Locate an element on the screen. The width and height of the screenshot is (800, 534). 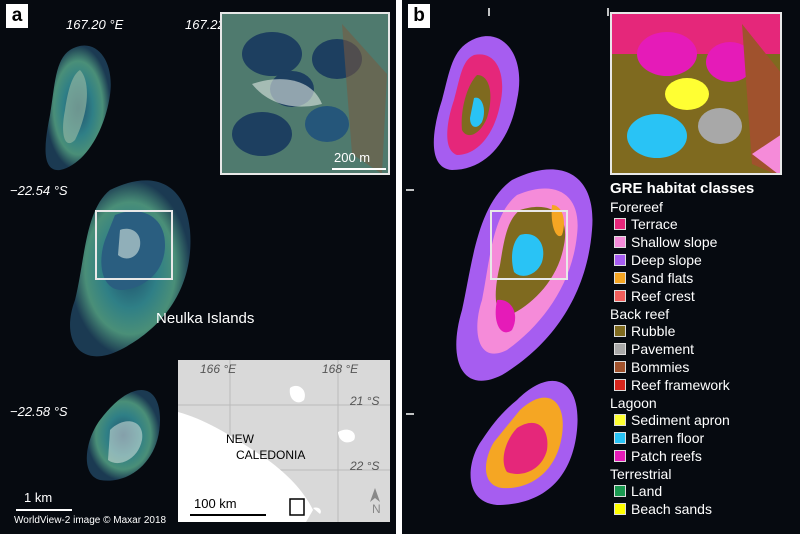
legend-item: Pavement is located at coordinates (707, 349).